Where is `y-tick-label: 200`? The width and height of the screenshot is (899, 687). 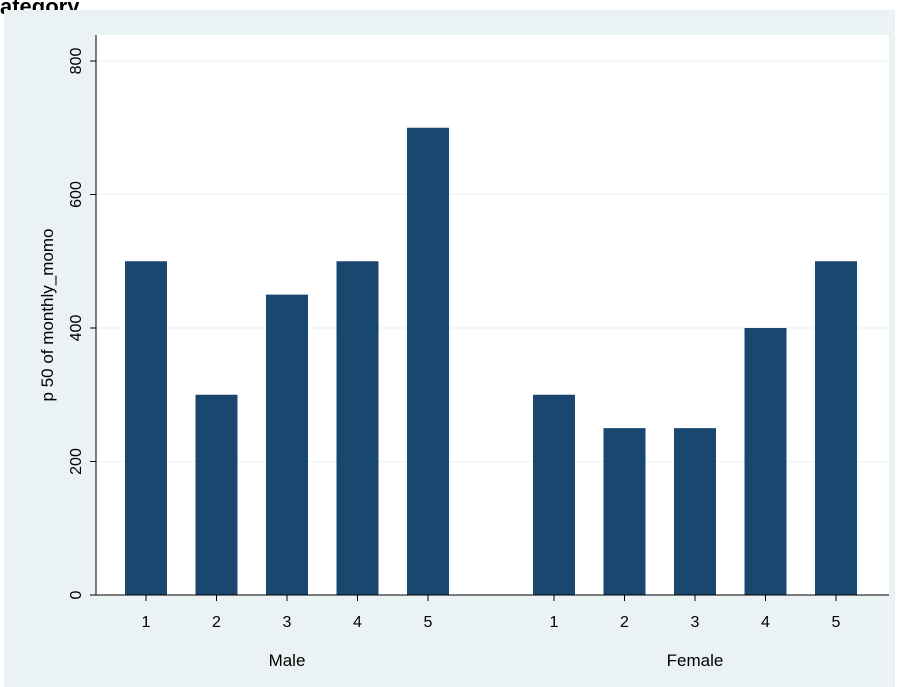
y-tick-label: 200 is located at coordinates (76, 461).